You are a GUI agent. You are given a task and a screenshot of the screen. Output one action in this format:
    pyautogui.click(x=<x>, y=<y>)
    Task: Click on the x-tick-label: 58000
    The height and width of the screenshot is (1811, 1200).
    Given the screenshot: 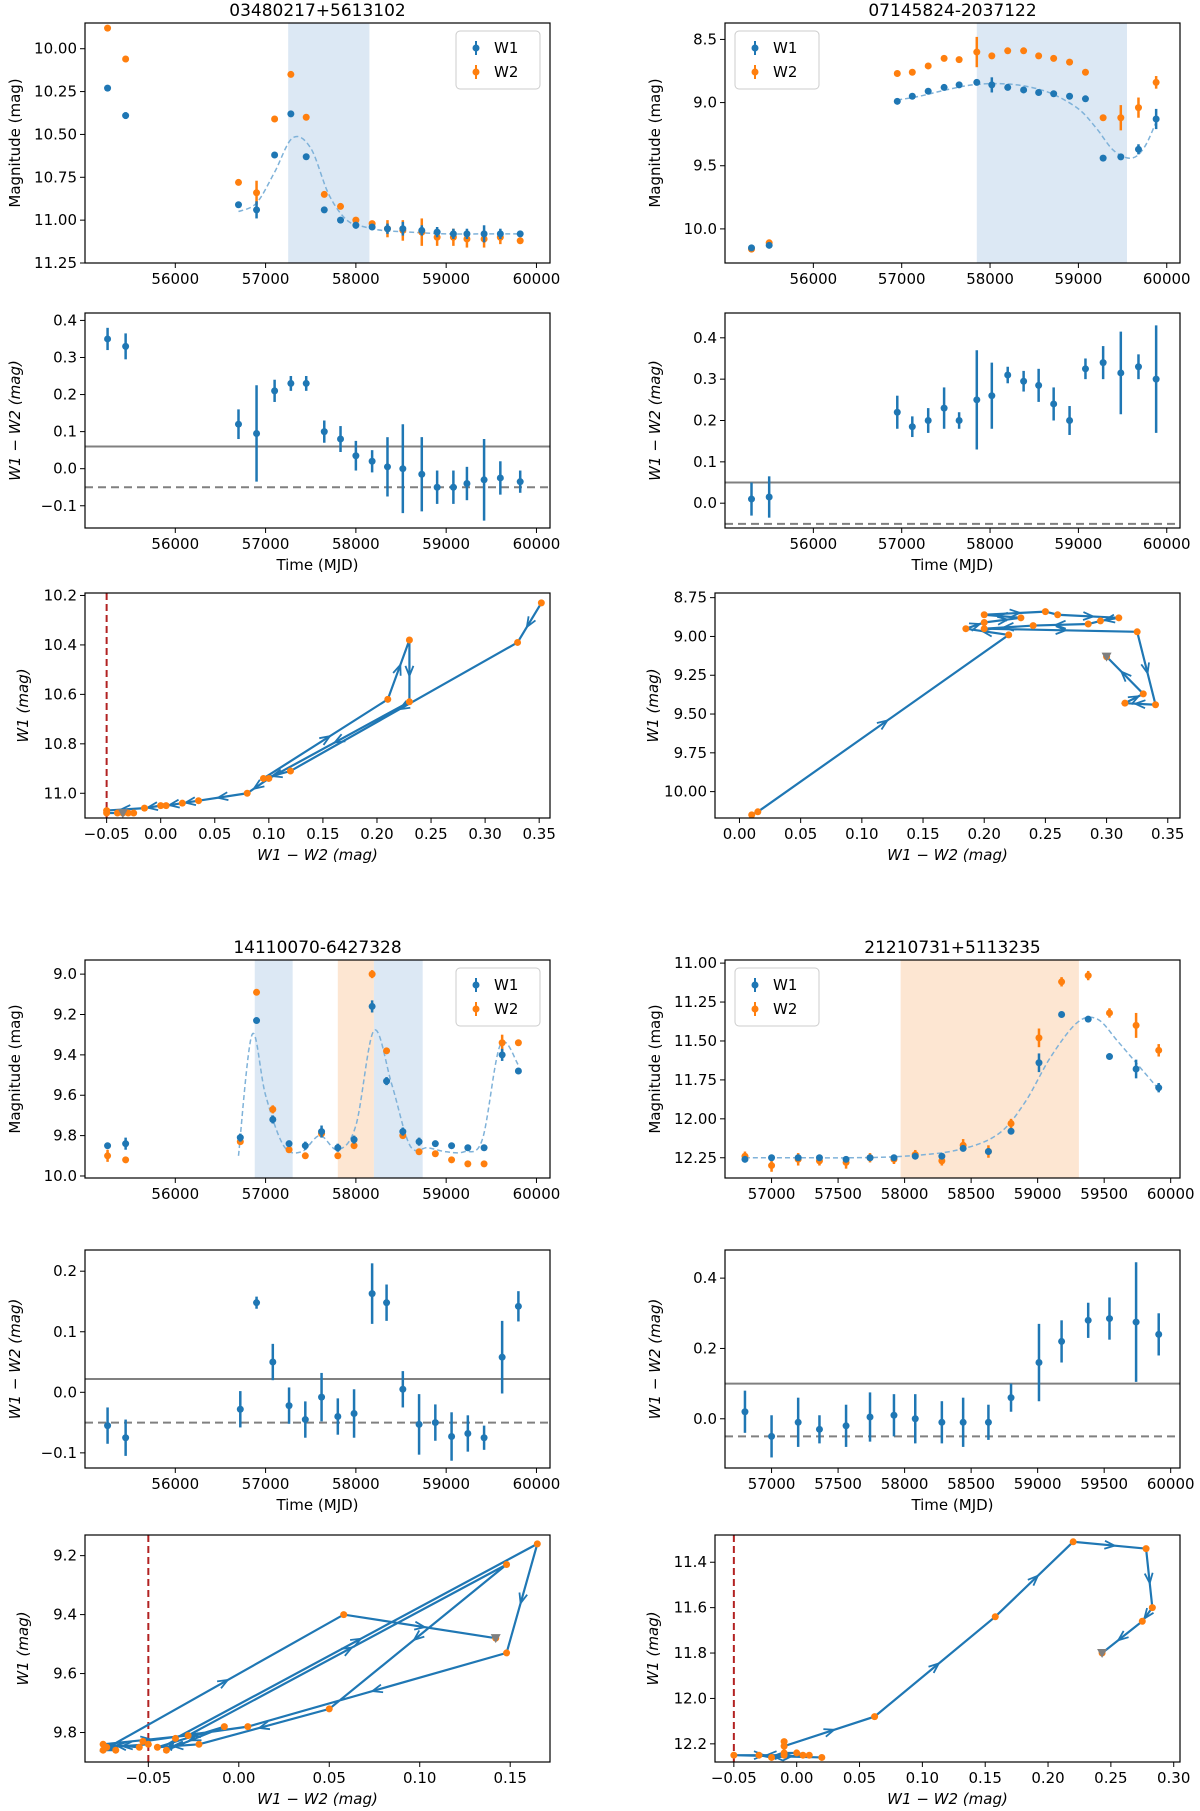 What is the action you would take?
    pyautogui.click(x=356, y=279)
    